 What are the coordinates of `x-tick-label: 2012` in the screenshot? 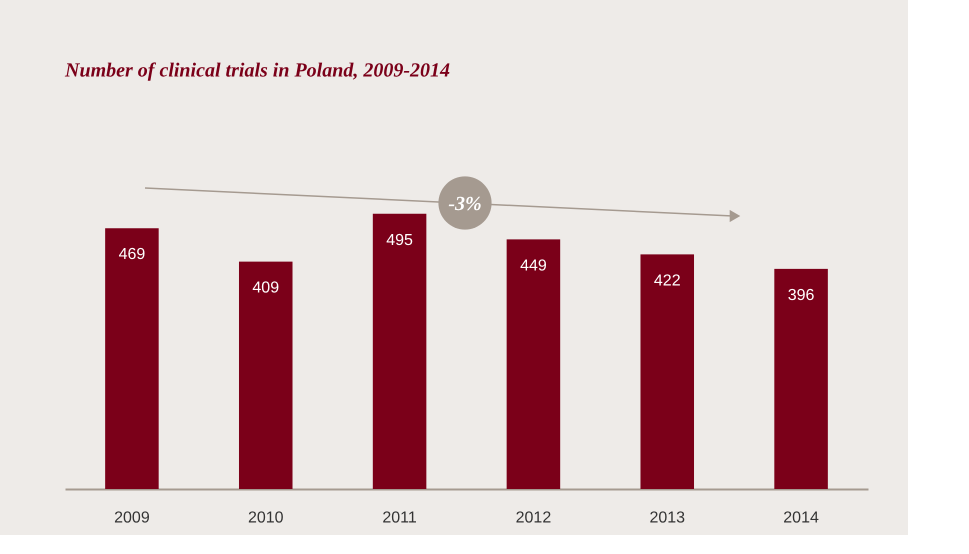 It's located at (534, 518).